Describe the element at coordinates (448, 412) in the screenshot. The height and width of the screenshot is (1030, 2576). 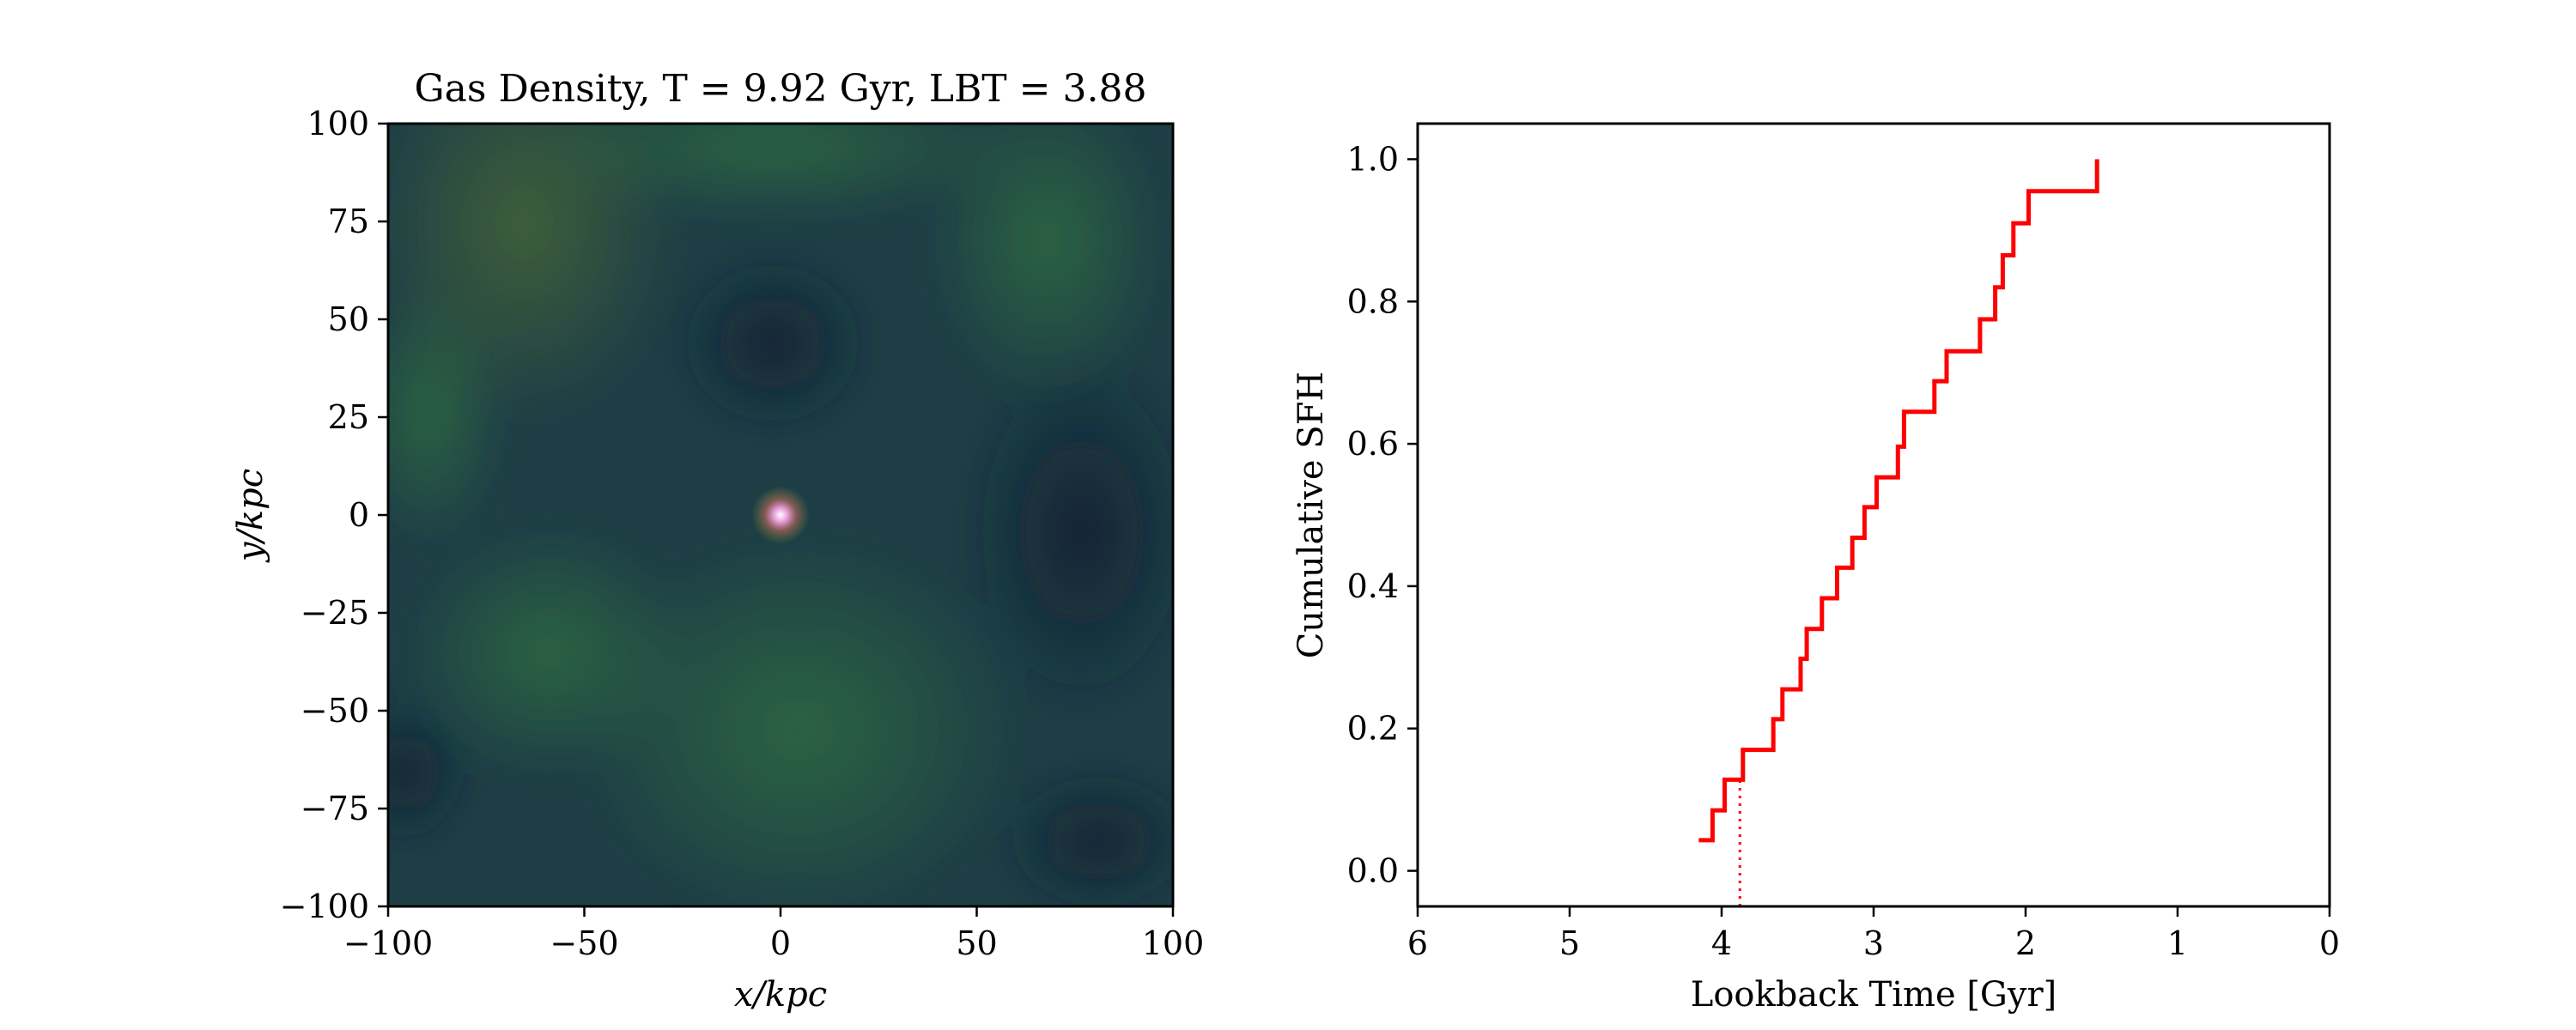
I see `gas-filament-left` at that location.